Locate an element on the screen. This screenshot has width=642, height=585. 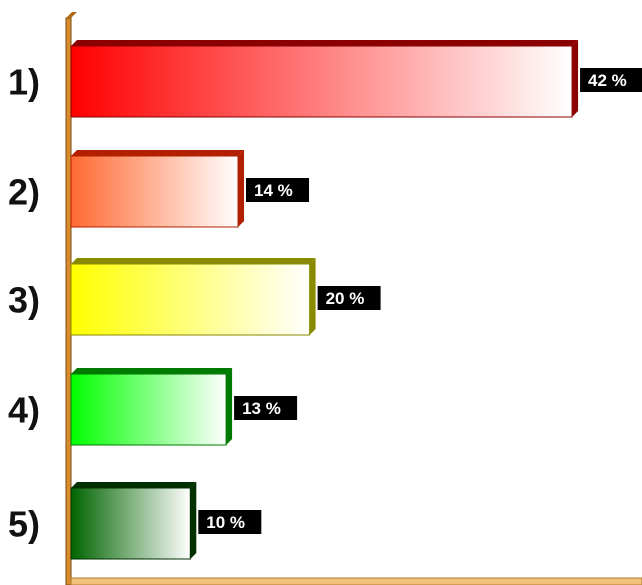
value-label-1: 42 % is located at coordinates (607, 80).